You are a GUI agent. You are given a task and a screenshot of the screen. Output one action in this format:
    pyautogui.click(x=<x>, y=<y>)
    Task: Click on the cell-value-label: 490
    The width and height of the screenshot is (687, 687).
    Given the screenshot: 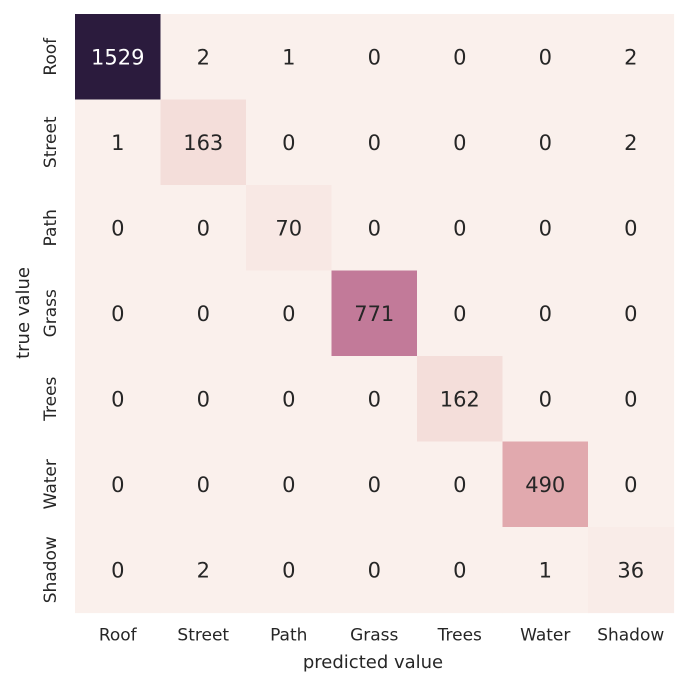 What is the action you would take?
    pyautogui.click(x=545, y=485)
    